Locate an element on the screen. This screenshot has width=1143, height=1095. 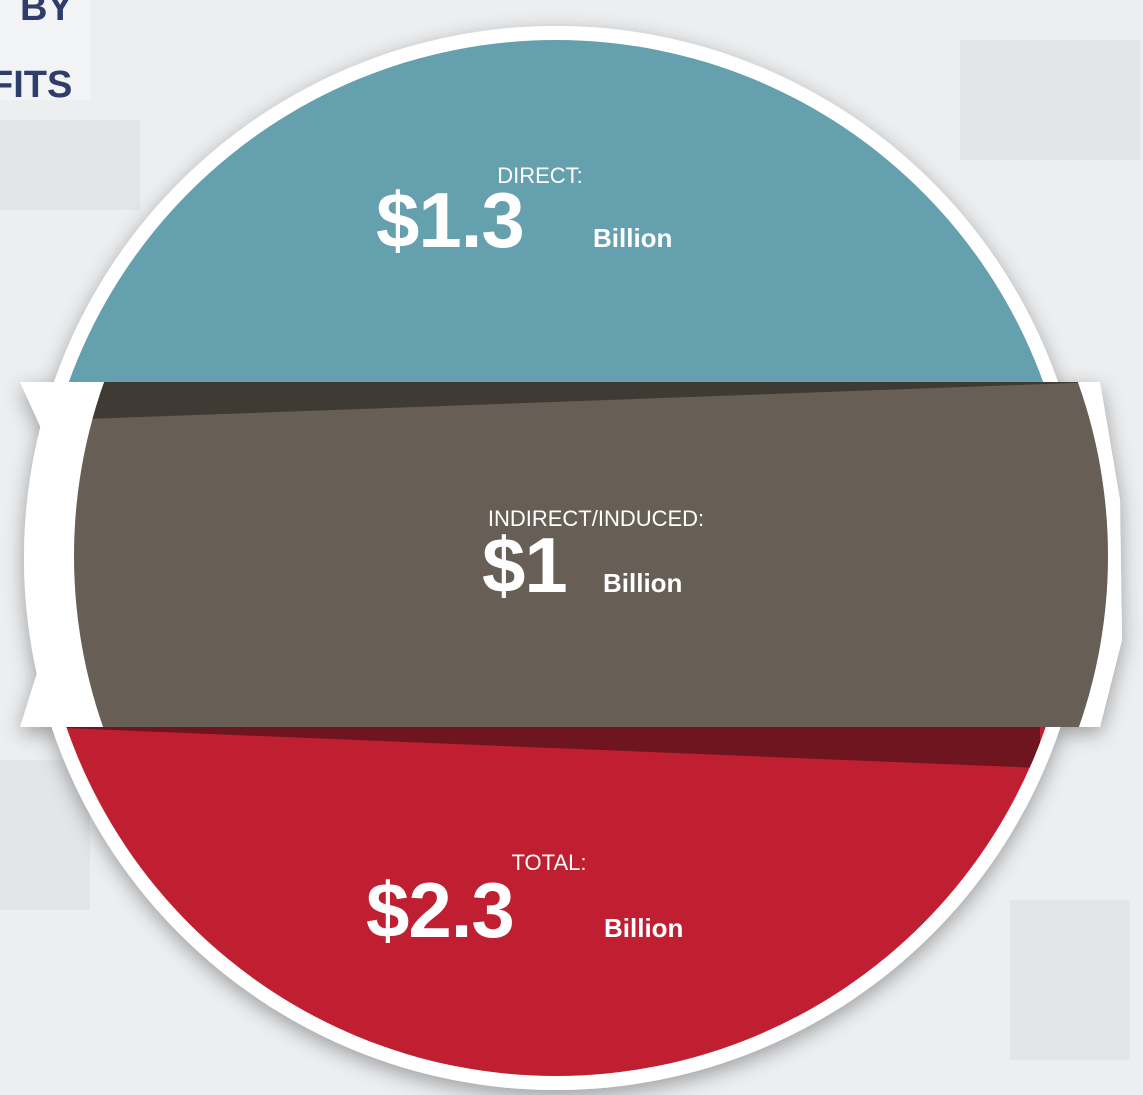
section-label: TOTAL: is located at coordinates (549, 862).